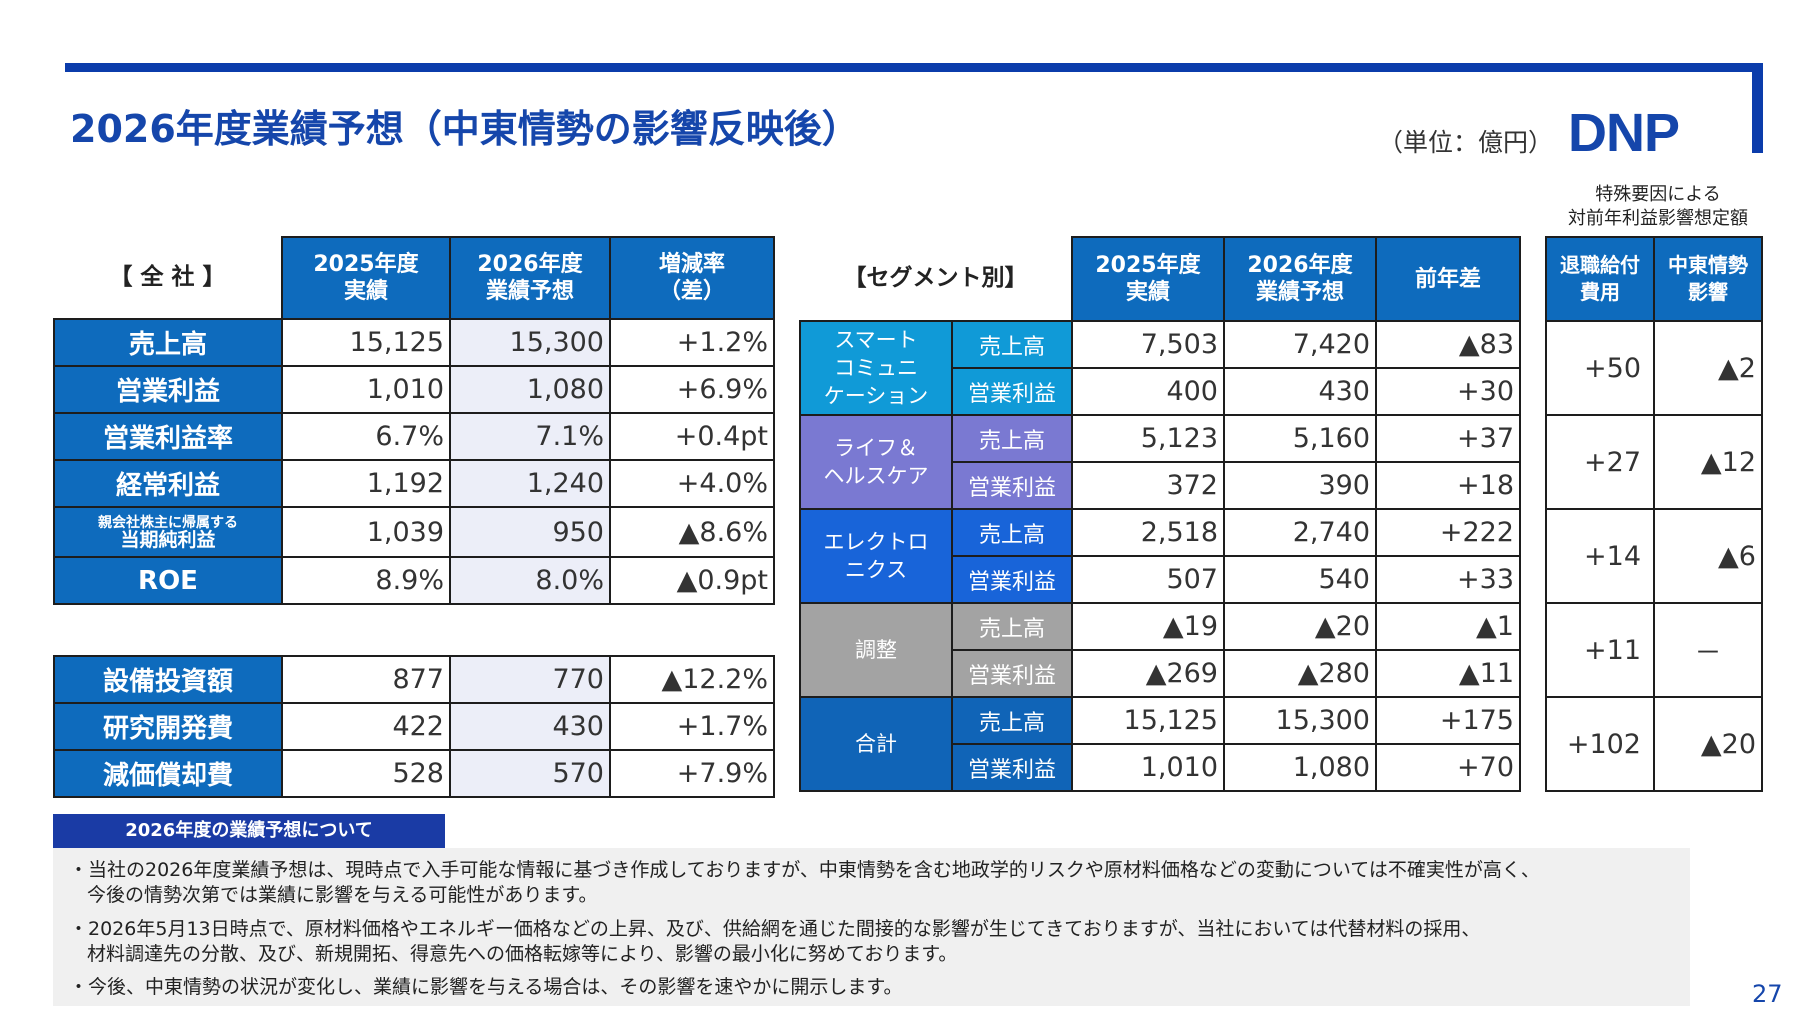 The height and width of the screenshot is (1020, 1814). I want to click on special-col-mideast: 中東情勢 影響, so click(1708, 279).